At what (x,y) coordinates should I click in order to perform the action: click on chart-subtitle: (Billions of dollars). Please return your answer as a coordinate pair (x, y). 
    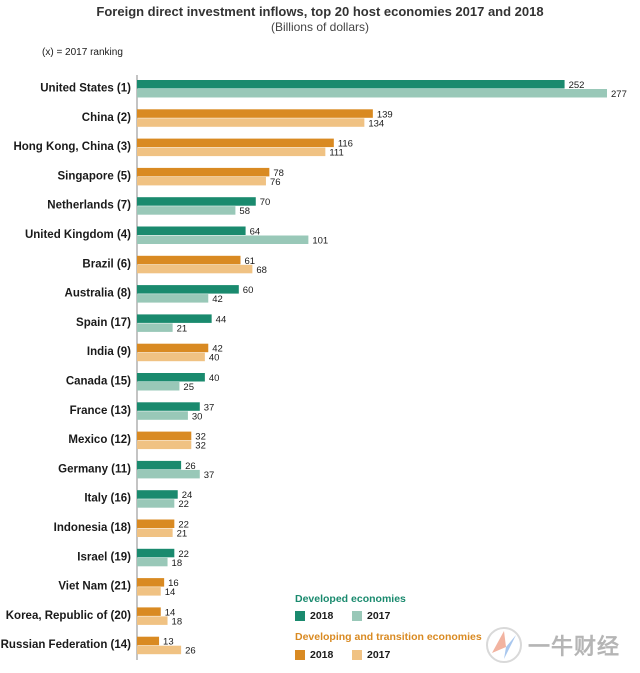
    Looking at the image, I should click on (320, 27).